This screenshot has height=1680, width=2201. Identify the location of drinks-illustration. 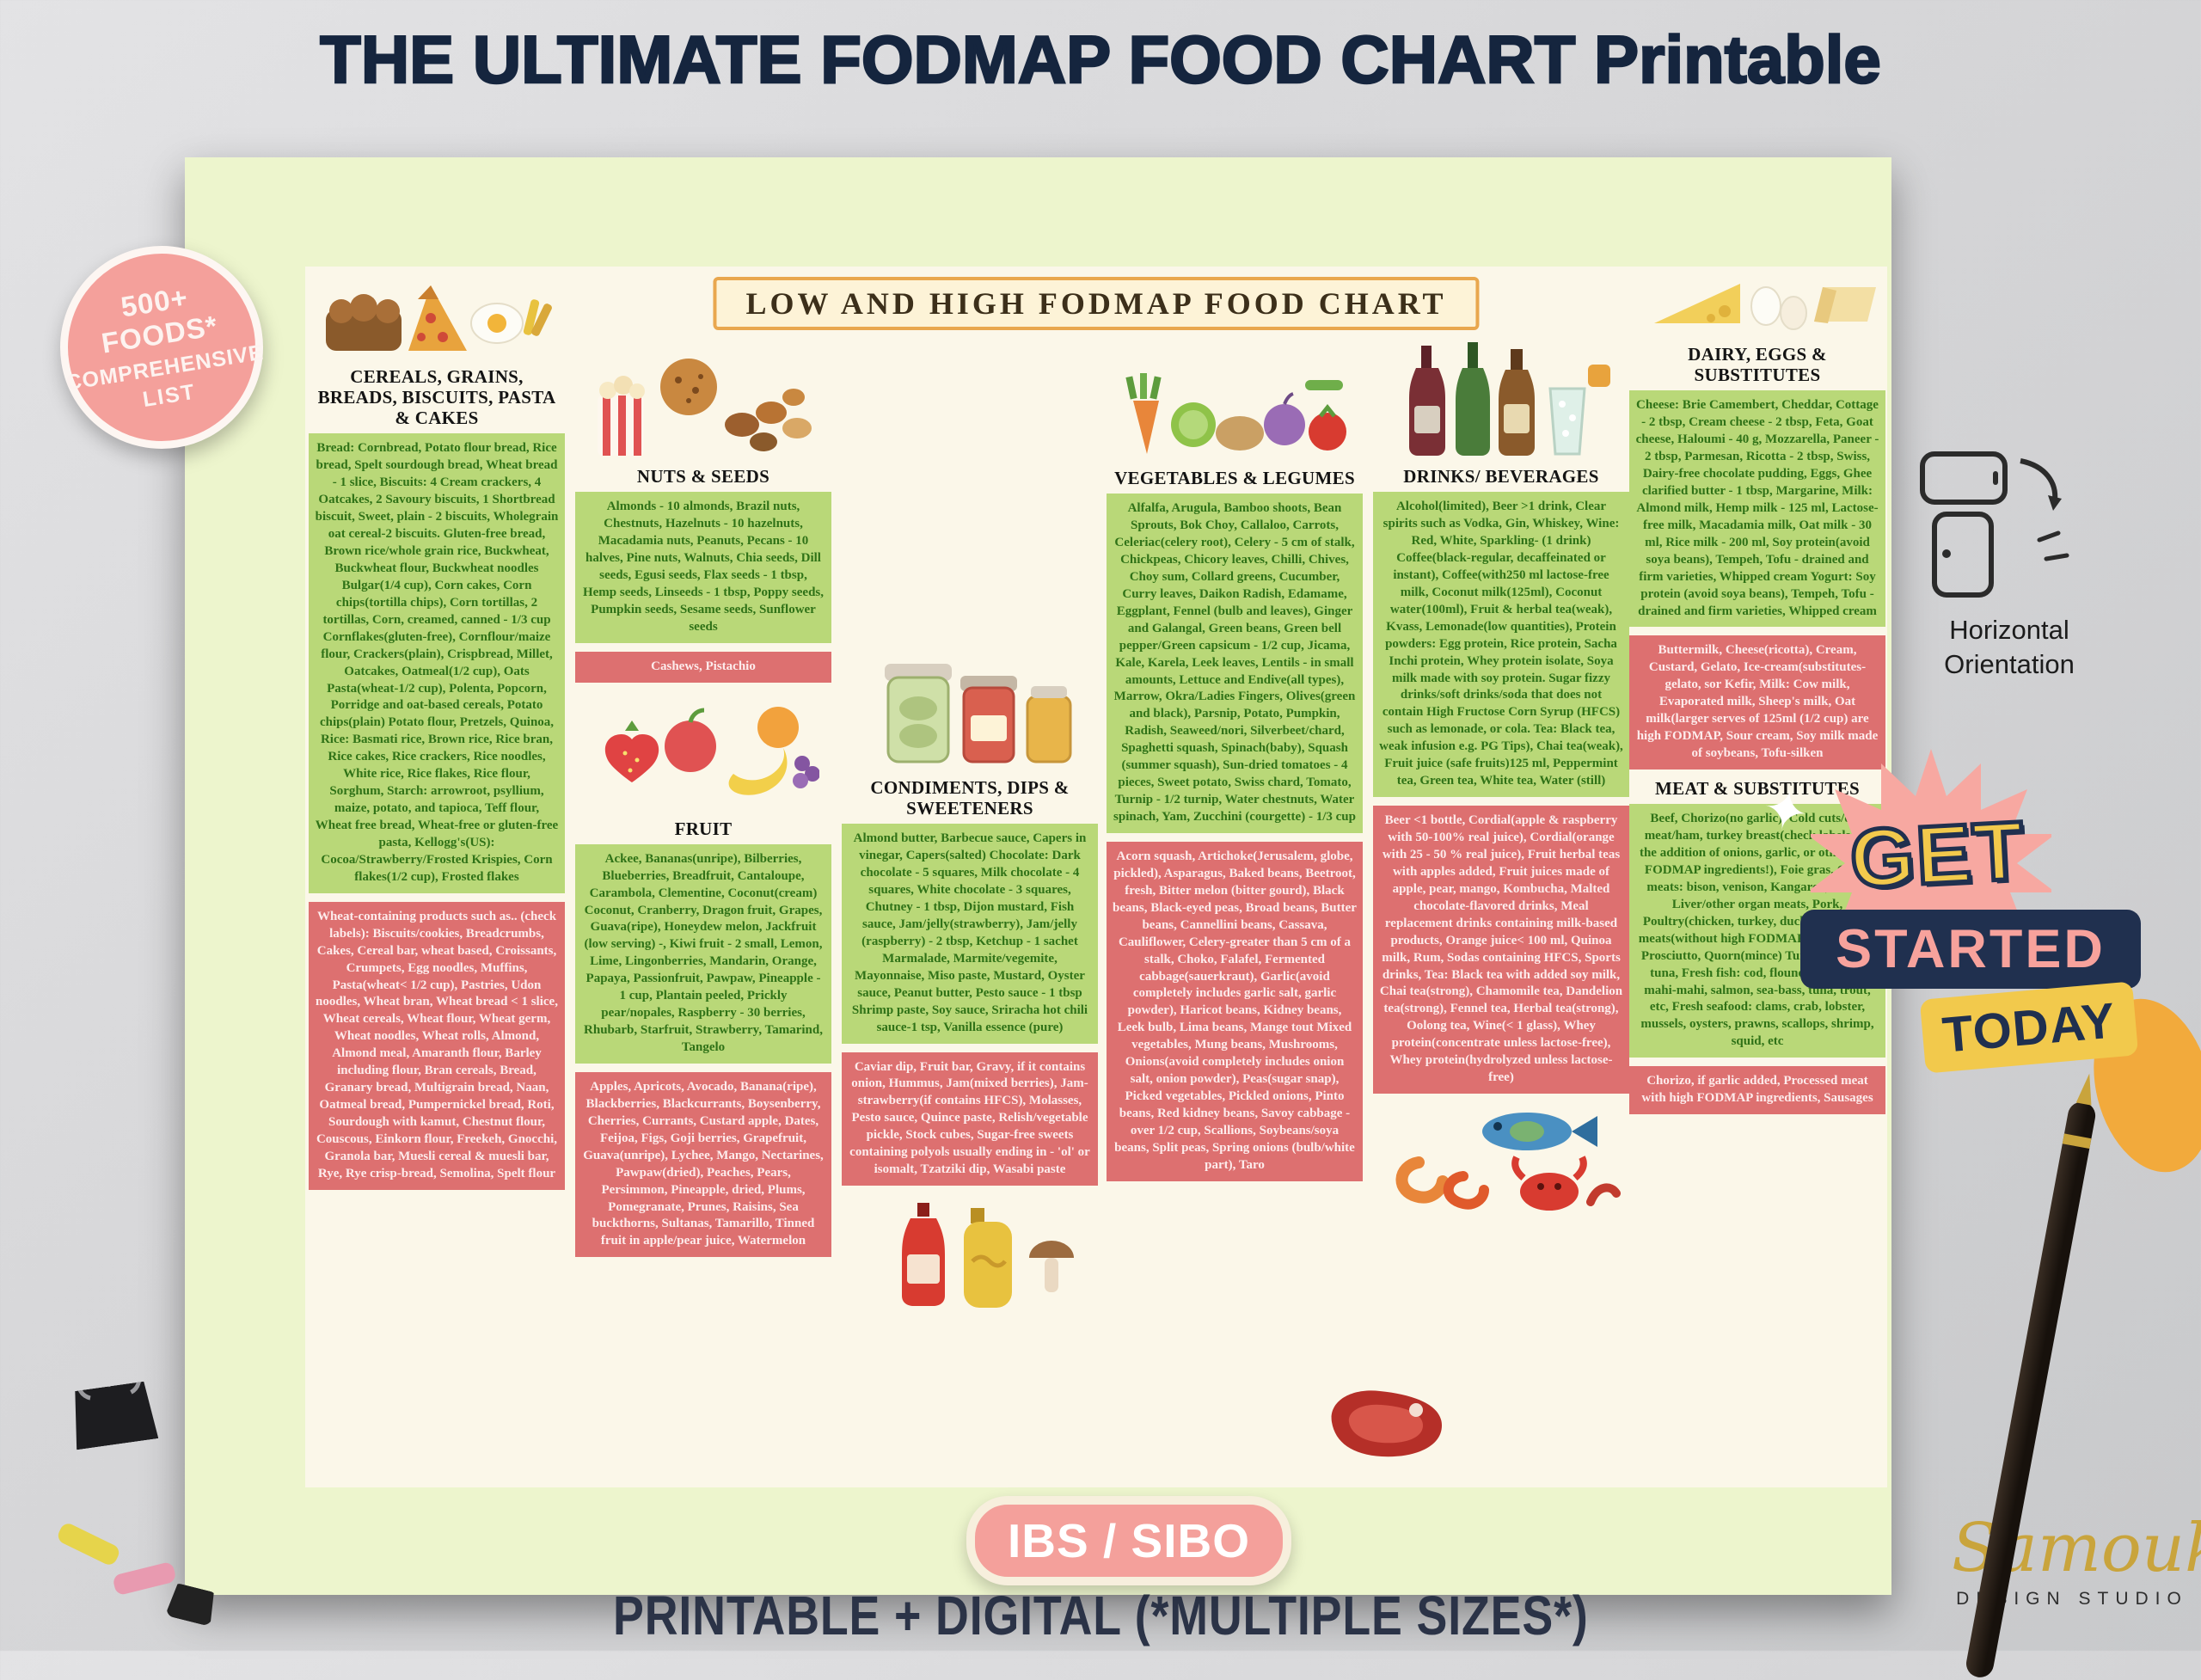
(1509, 399).